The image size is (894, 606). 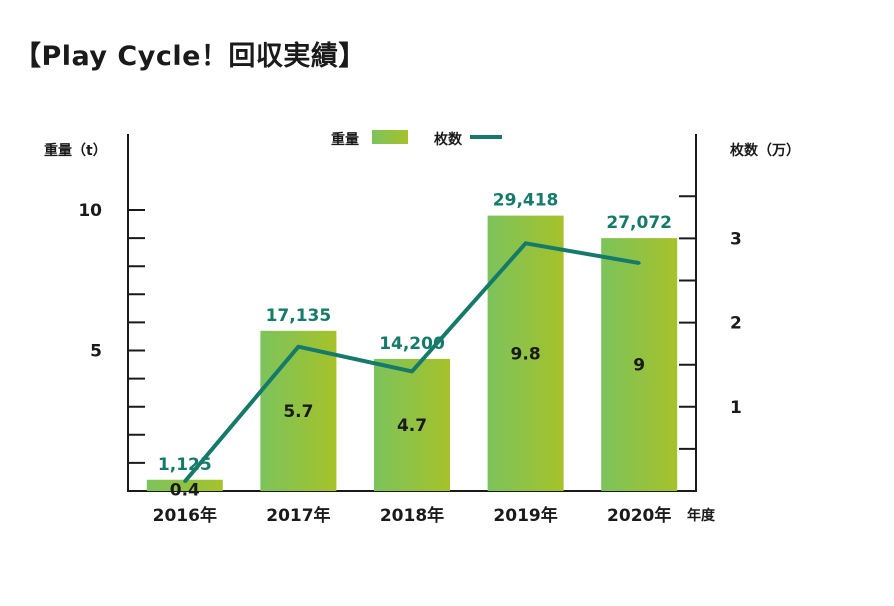 What do you see at coordinates (90, 211) in the screenshot?
I see `left-axis-tick-label: 10` at bounding box center [90, 211].